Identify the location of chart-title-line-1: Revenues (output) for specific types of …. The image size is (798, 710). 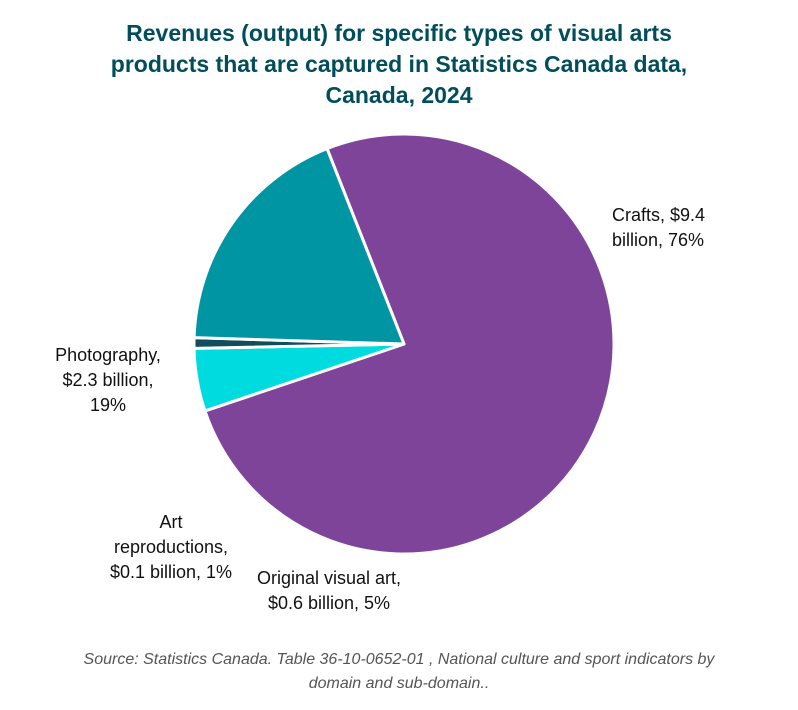
(399, 33).